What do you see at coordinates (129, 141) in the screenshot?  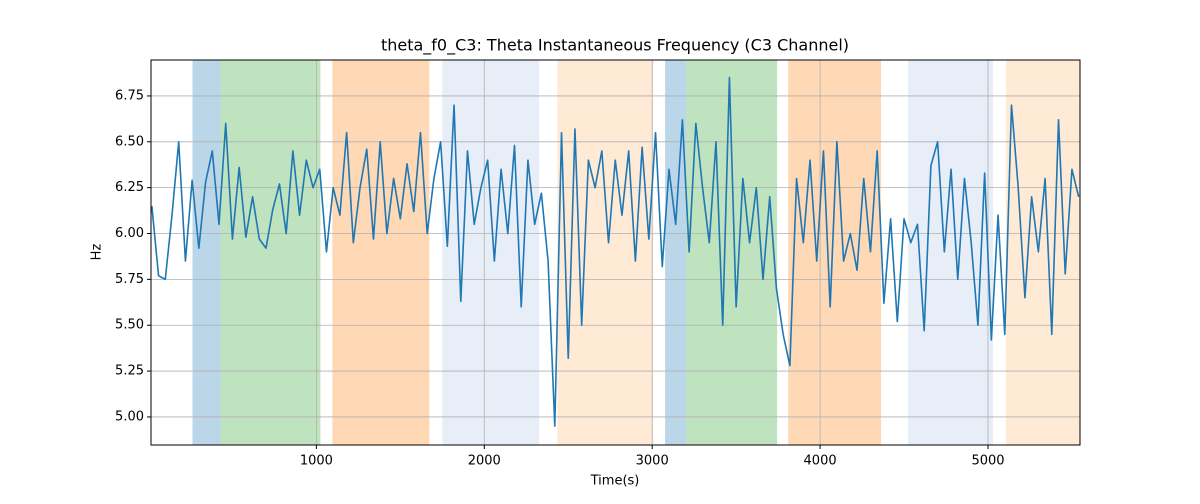 I see `y-tick-label: 6.50` at bounding box center [129, 141].